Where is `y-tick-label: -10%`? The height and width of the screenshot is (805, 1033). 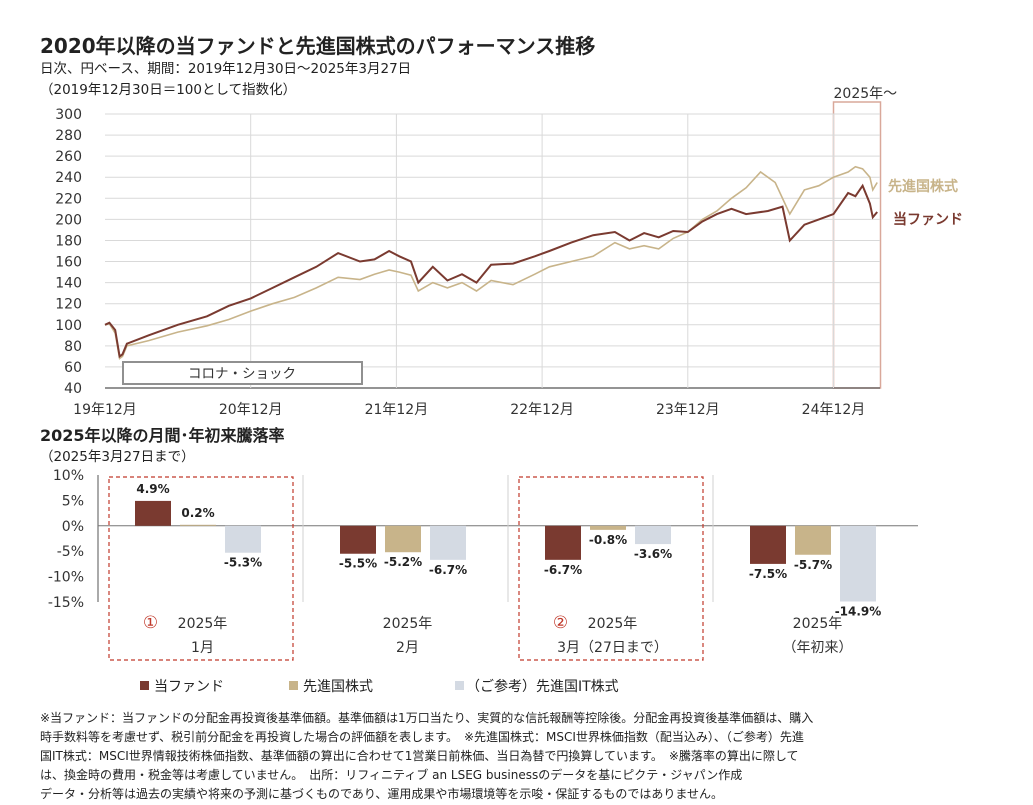
y-tick-label: -10% is located at coordinates (66, 578).